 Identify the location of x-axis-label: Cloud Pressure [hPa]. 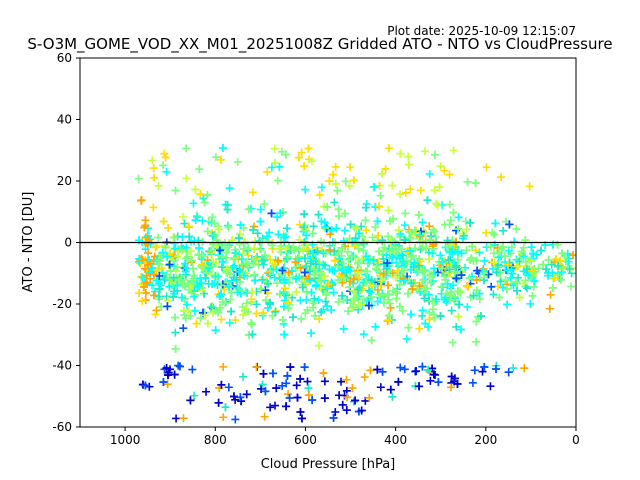
(328, 464).